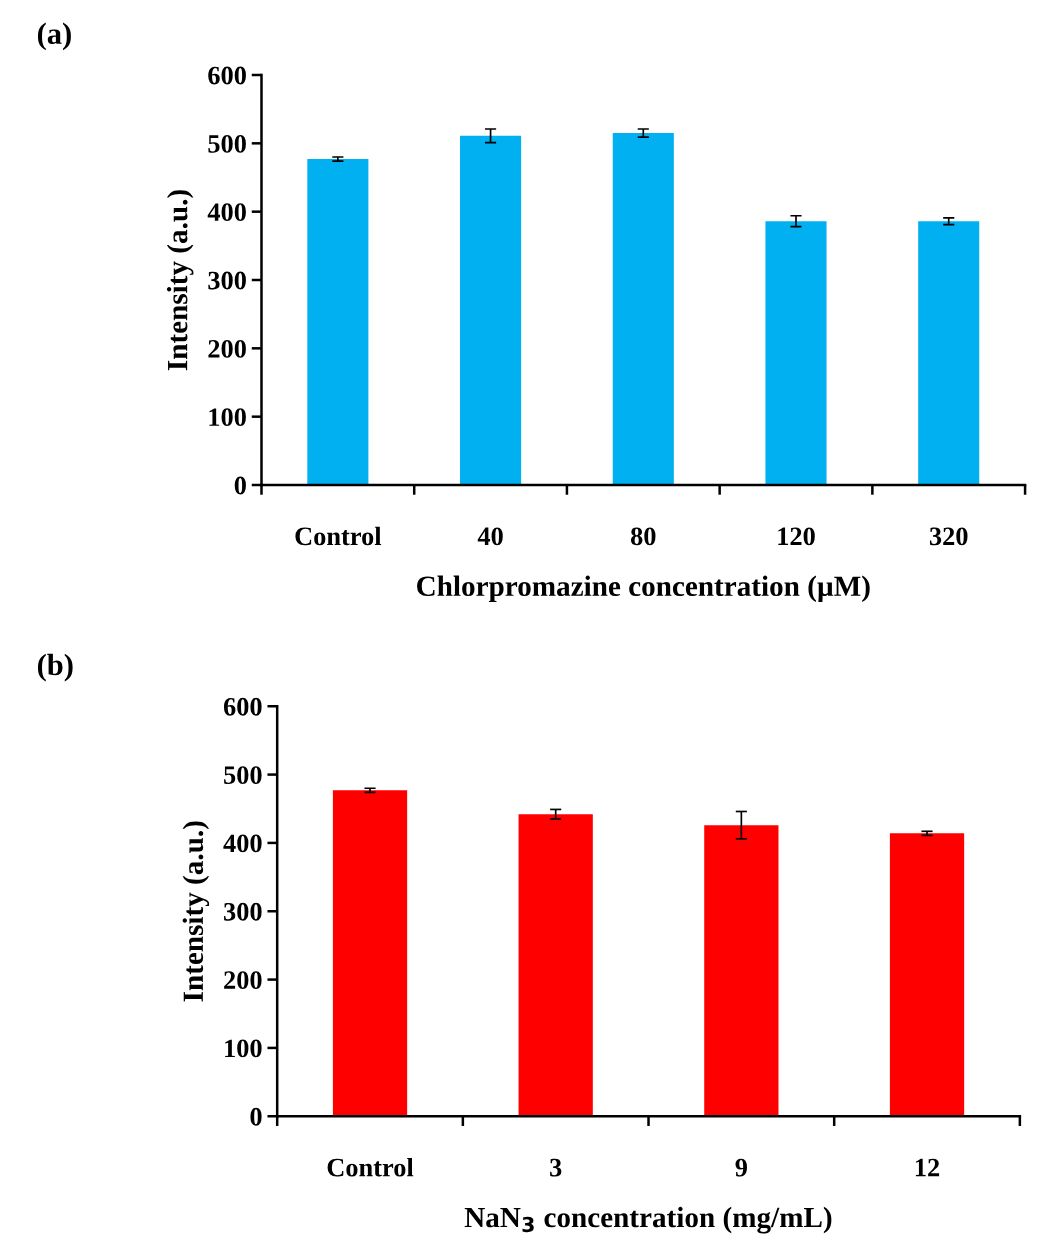 This screenshot has height=1250, width=1046. Describe the element at coordinates (648, 1220) in the screenshot. I see `x-axis-title: NaN$_{3}$ concentration (mg/mL)` at that location.